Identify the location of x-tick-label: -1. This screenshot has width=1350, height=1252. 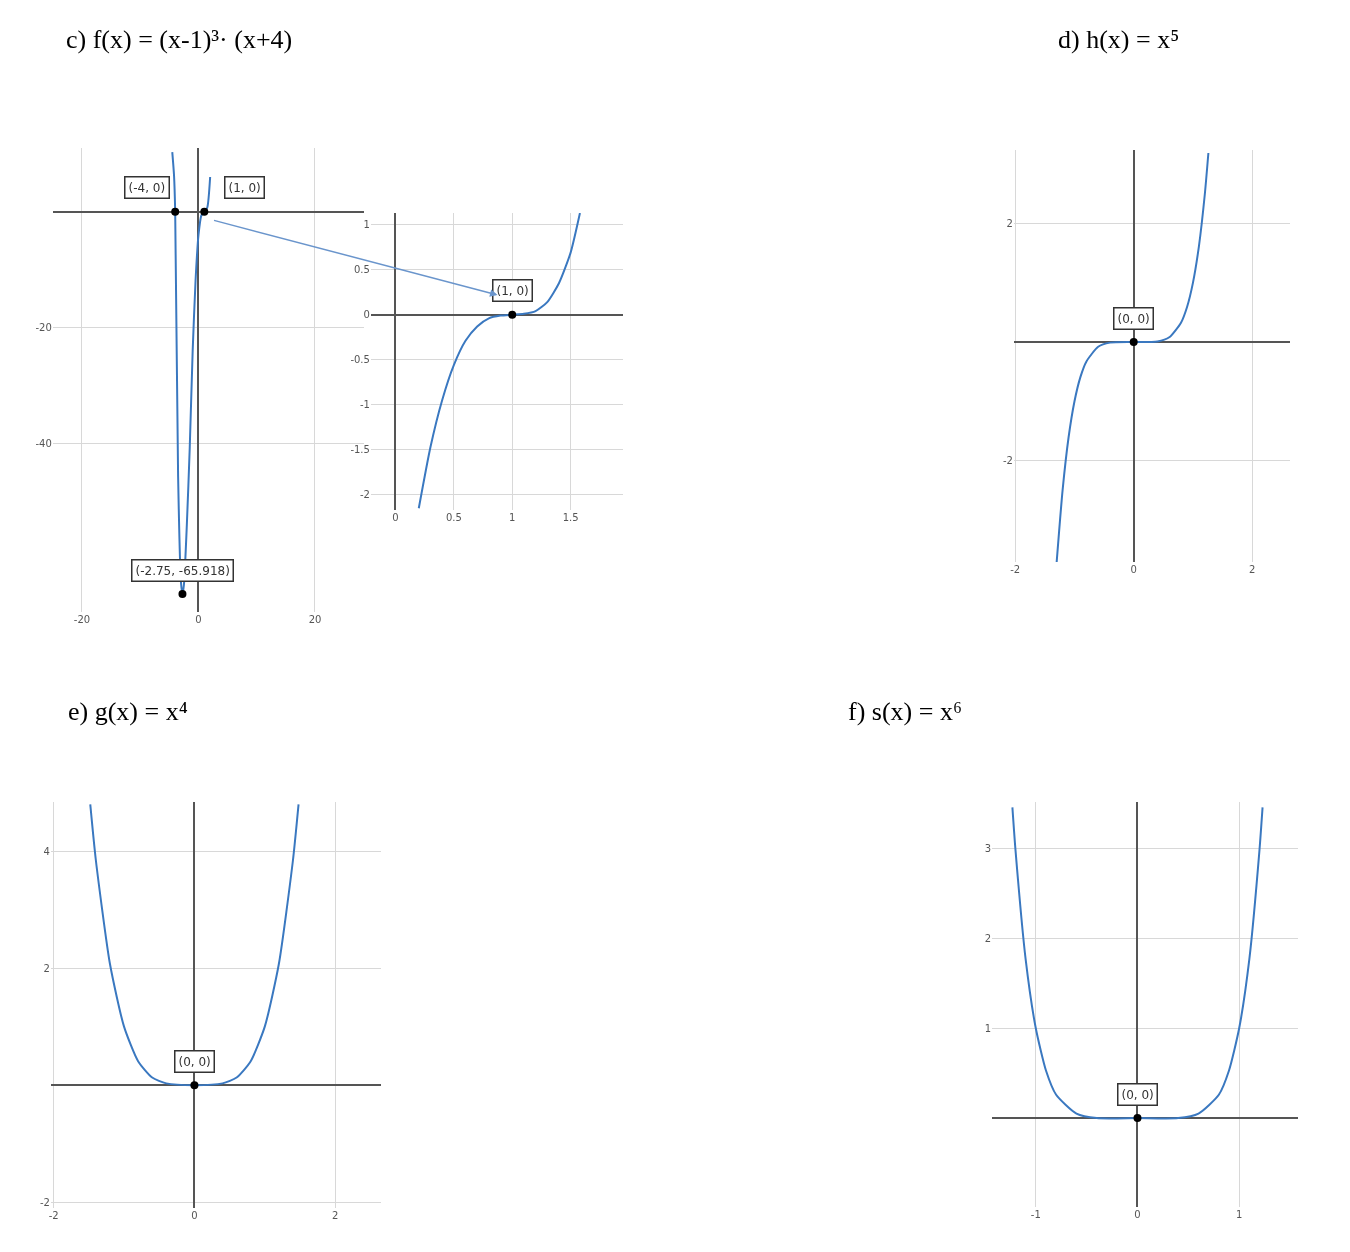
(1035, 1214).